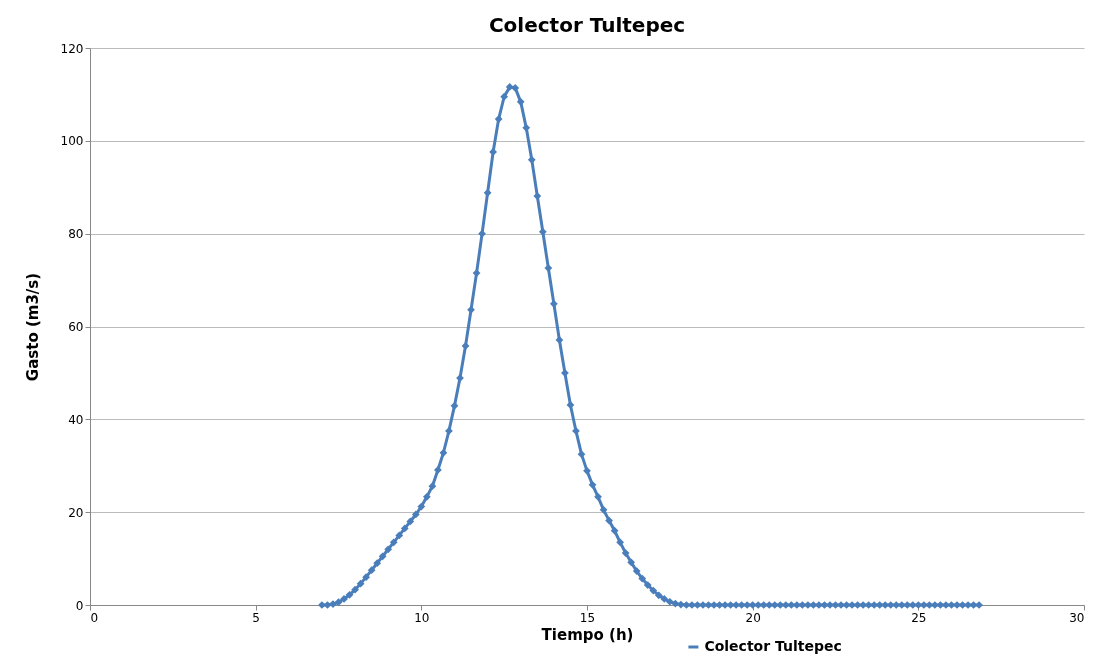 Image resolution: width=1106 pixels, height=670 pixels. Describe the element at coordinates (32, 327) in the screenshot. I see `y-axis-title: Gasto (m3/s)` at that location.